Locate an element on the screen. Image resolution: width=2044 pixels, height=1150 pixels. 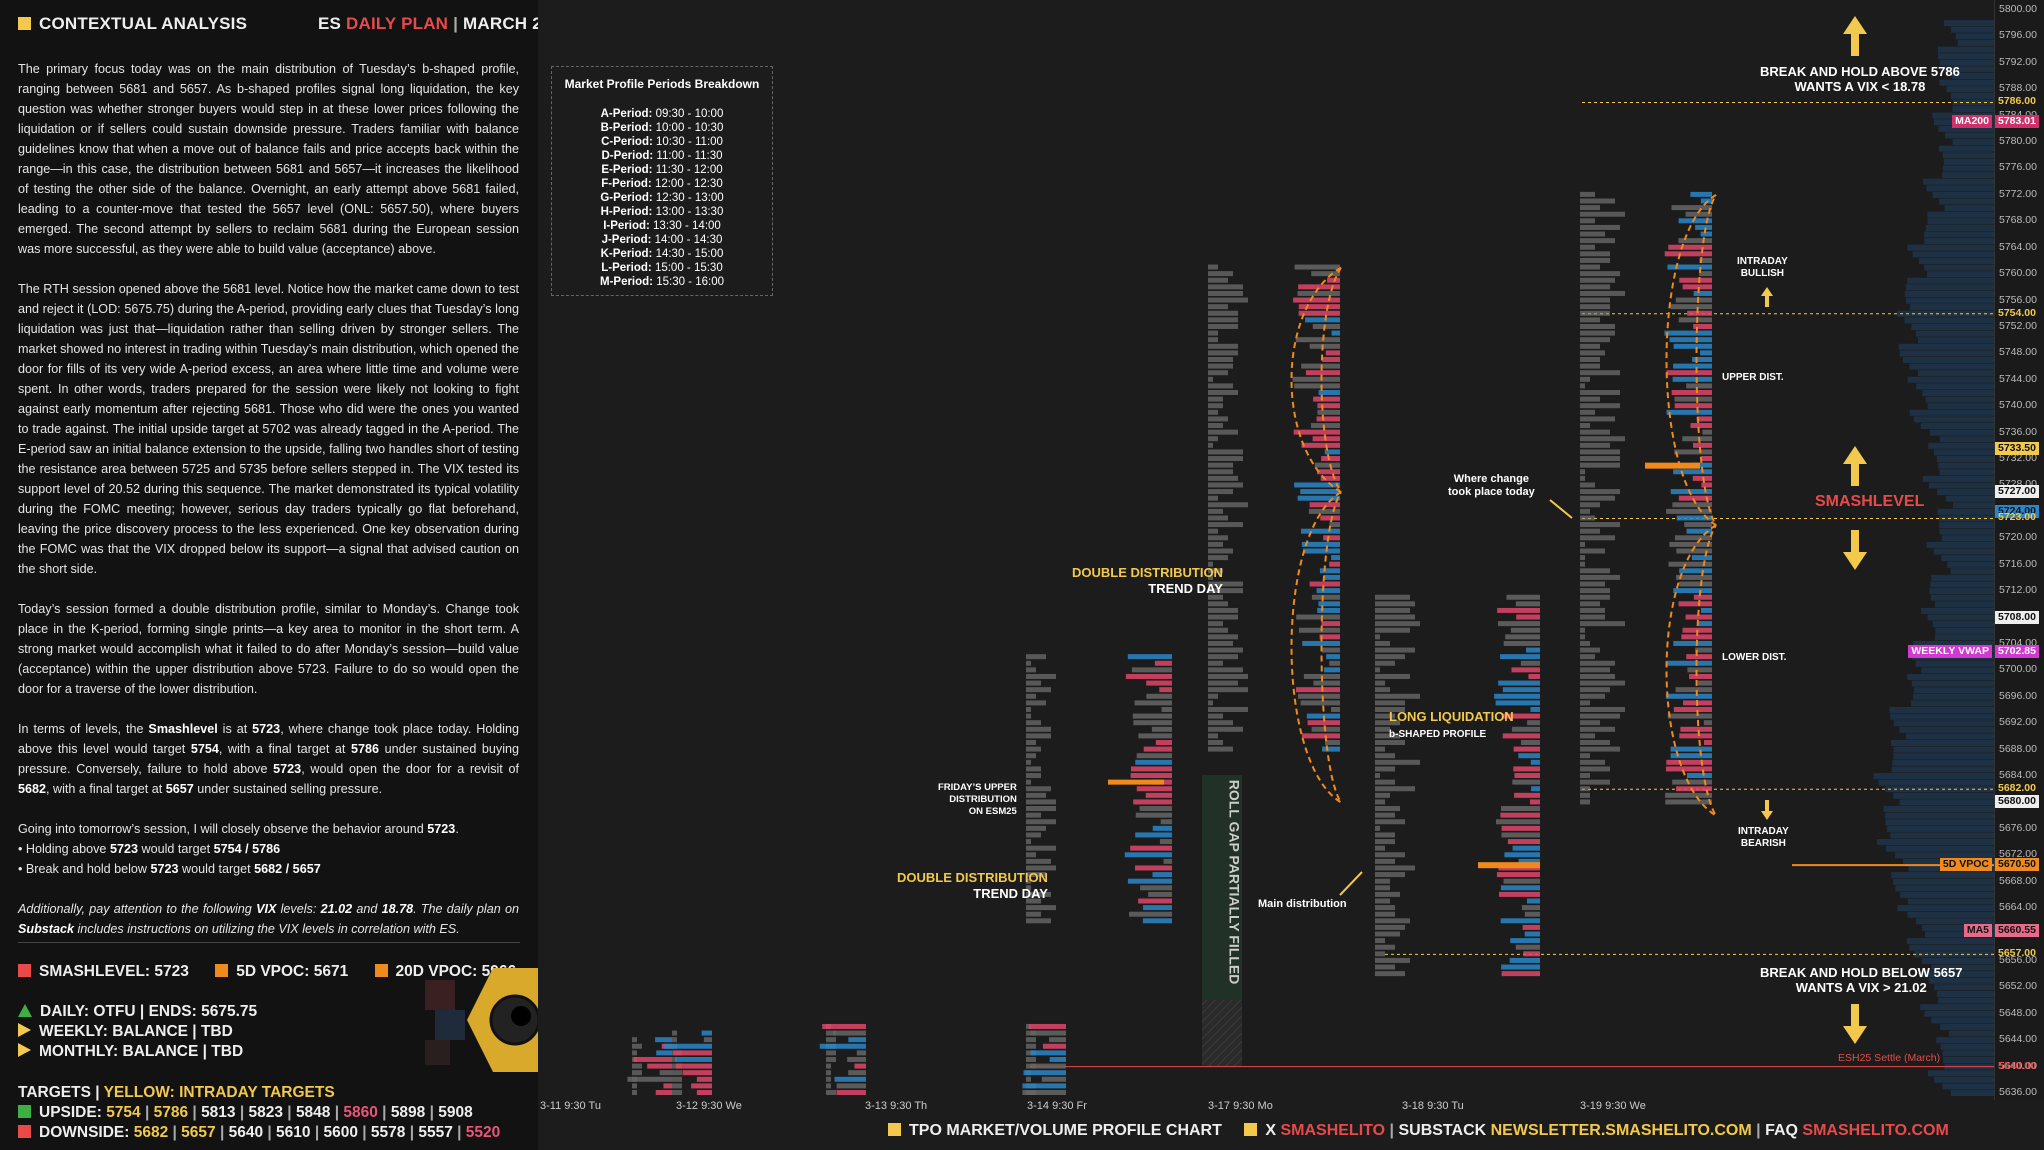
price-tick: 5648.00 is located at coordinates (2018, 1012).